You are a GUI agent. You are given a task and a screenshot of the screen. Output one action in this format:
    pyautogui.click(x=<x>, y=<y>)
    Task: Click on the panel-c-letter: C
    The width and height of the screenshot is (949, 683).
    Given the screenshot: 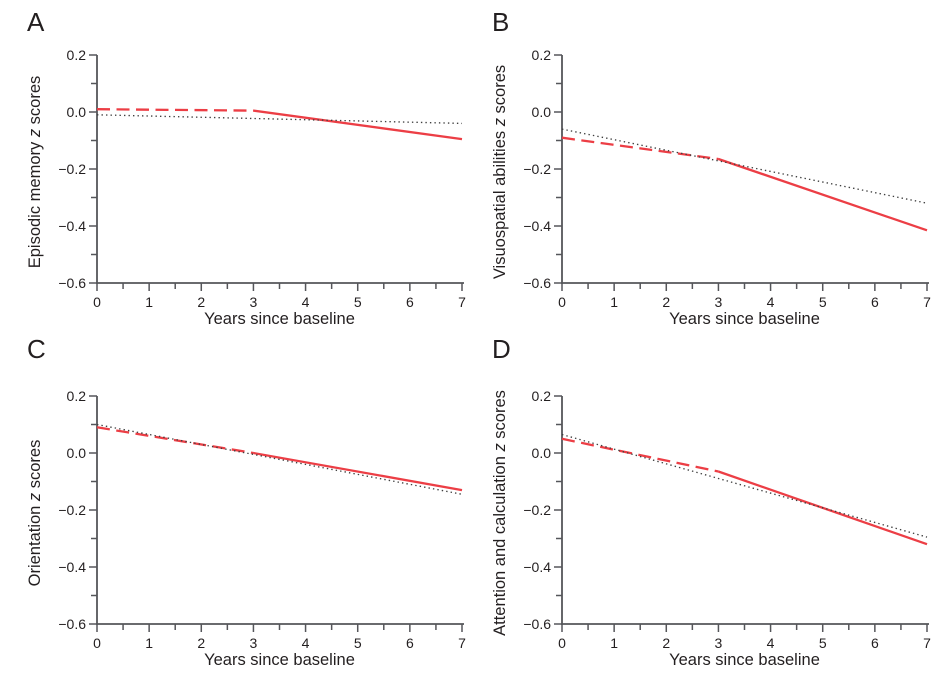 What is the action you would take?
    pyautogui.click(x=36, y=349)
    